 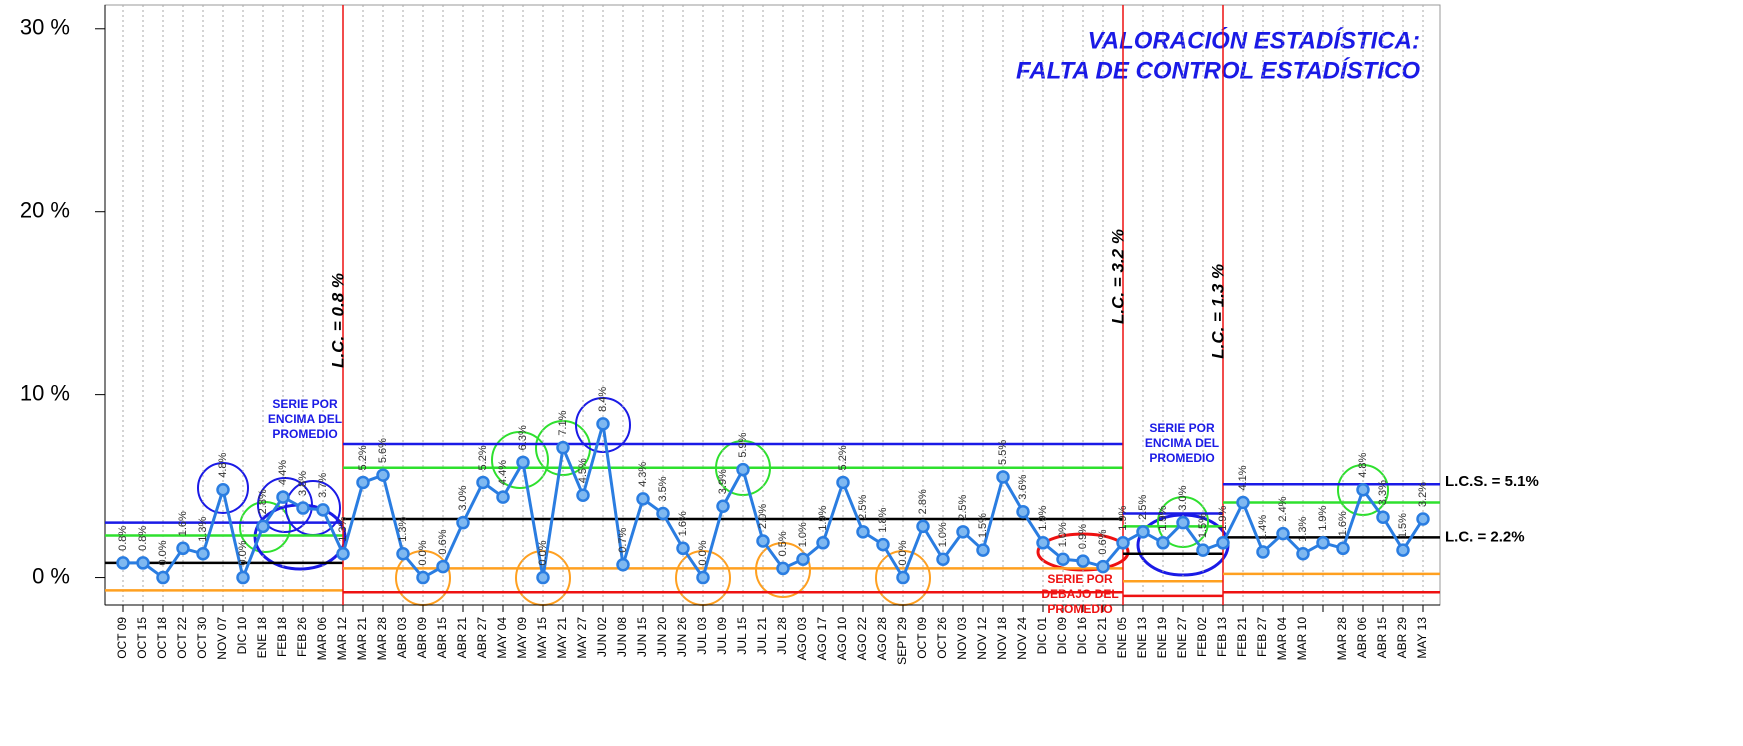 I want to click on chart-subtitle: FALTA DE CONTROL ESTADÍSTICO, so click(x=1218, y=70).